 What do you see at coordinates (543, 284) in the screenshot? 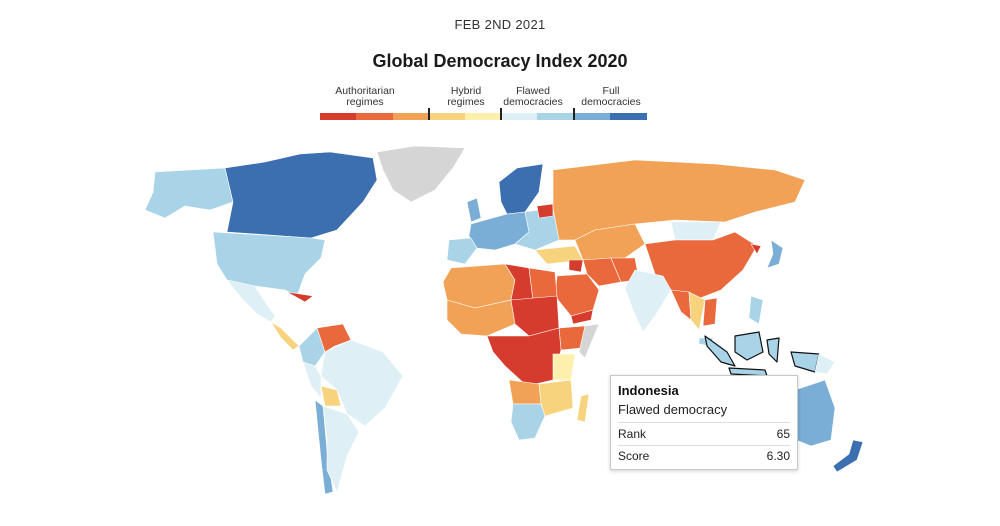
I see `region-egypt` at bounding box center [543, 284].